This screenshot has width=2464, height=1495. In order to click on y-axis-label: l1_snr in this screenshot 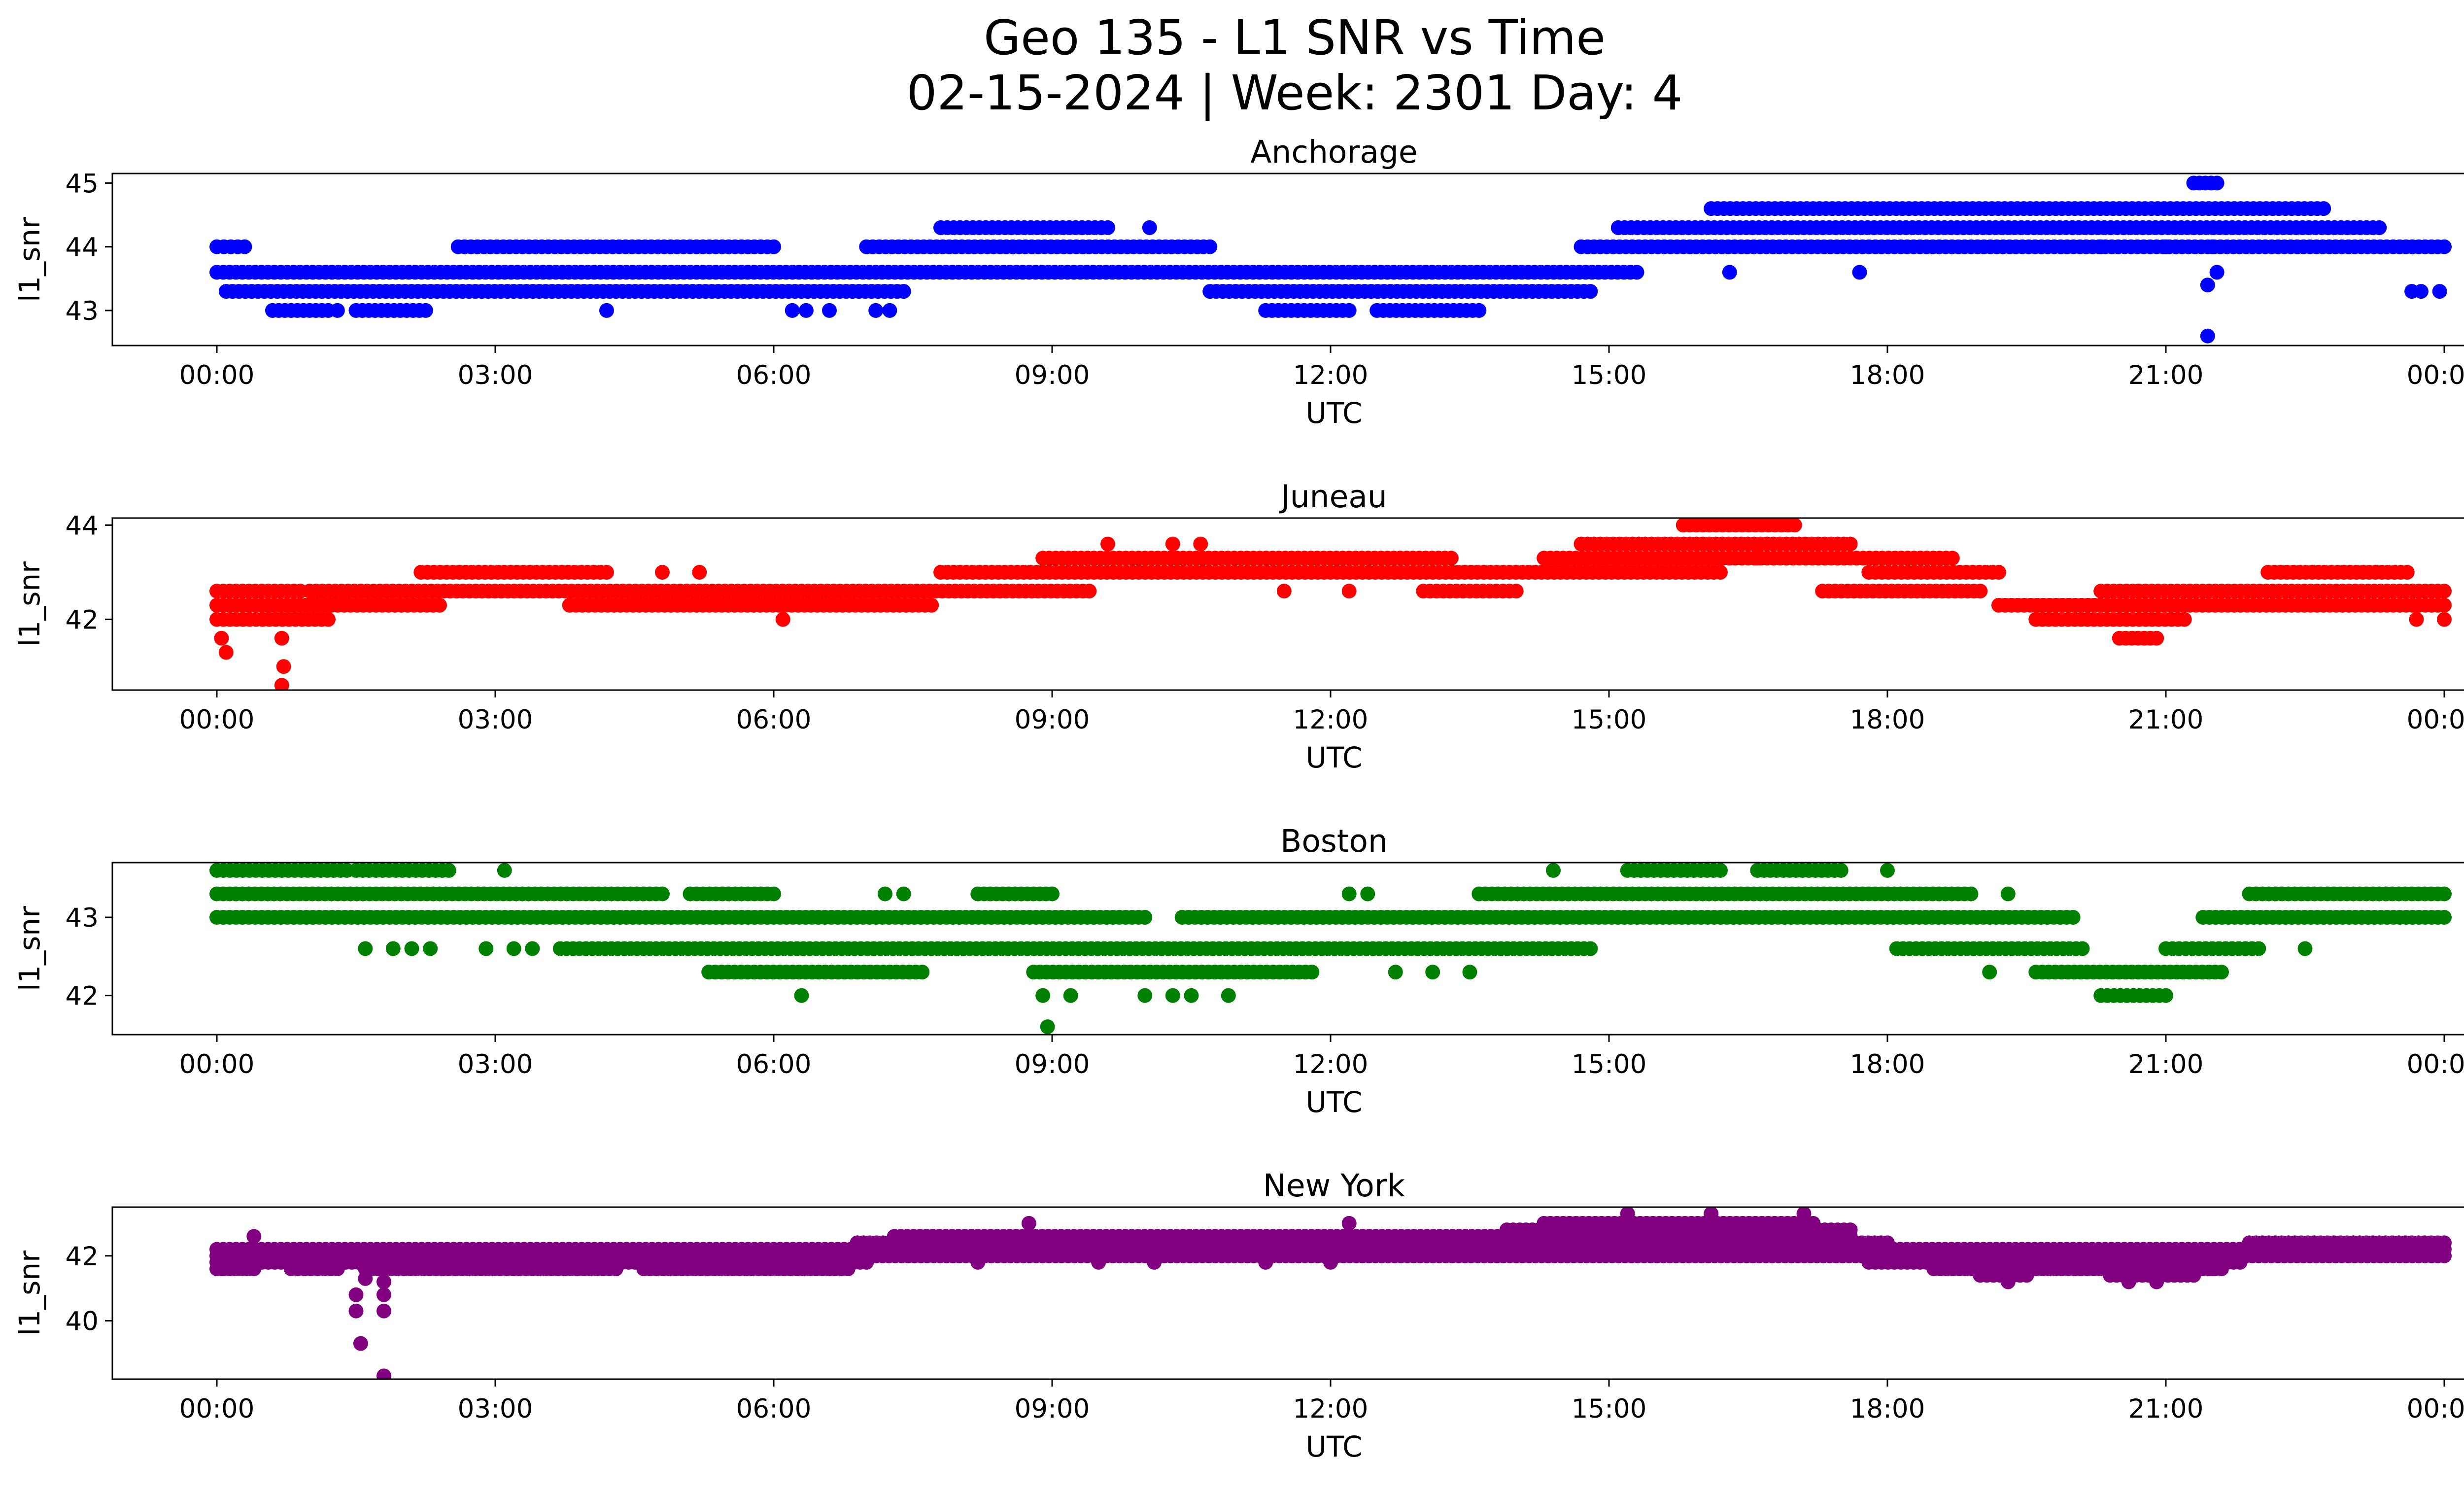, I will do `click(29, 259)`.